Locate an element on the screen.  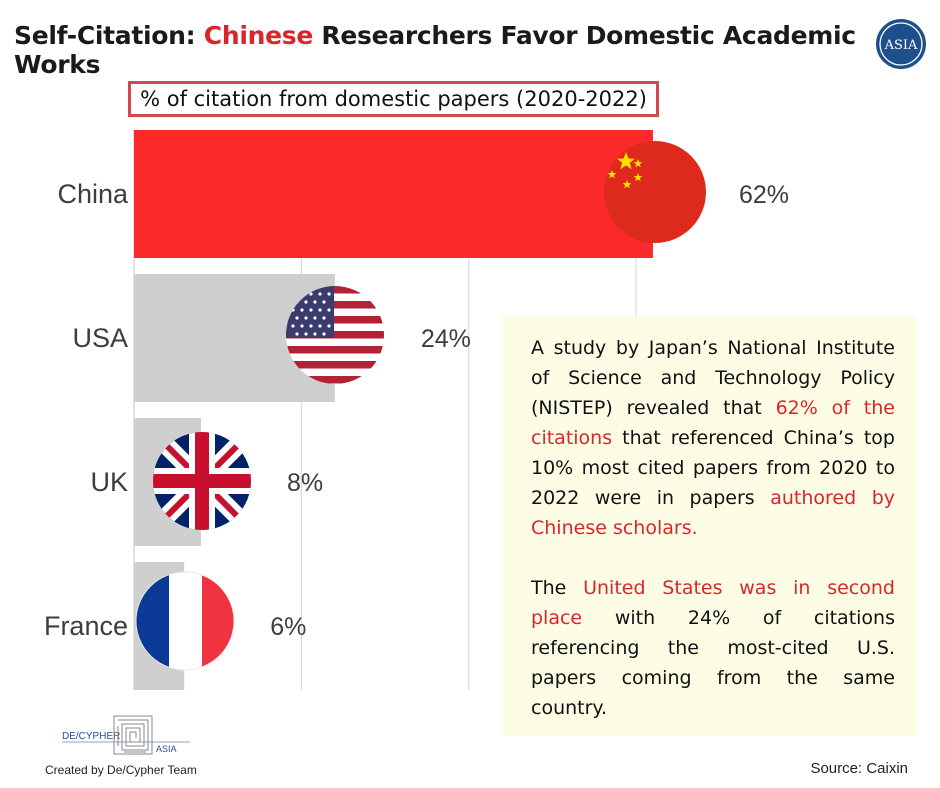
category-label-uk: UK is located at coordinates (109, 482).